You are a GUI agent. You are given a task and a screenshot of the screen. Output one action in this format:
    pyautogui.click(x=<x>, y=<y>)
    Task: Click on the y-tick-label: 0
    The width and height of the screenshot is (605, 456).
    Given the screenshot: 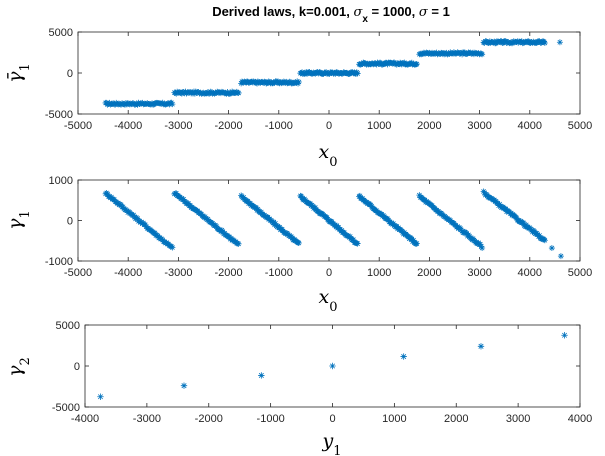 What is the action you would take?
    pyautogui.click(x=77, y=367)
    